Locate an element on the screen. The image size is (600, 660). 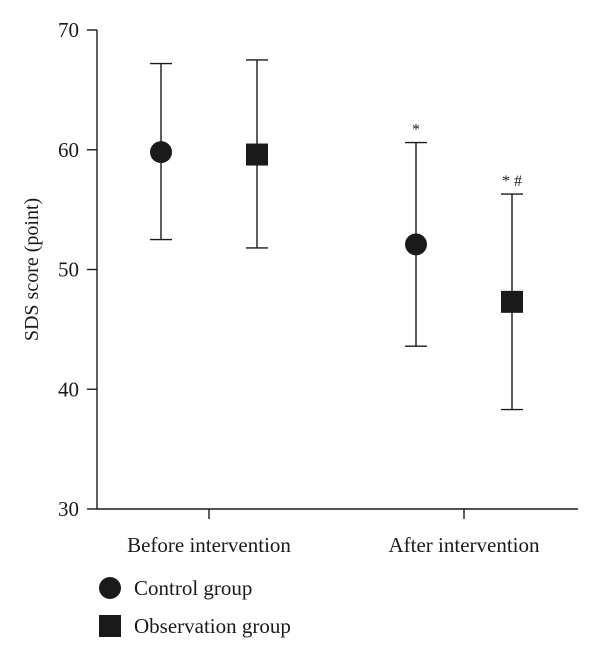
legend: Control group Observation group is located at coordinates (195, 607).